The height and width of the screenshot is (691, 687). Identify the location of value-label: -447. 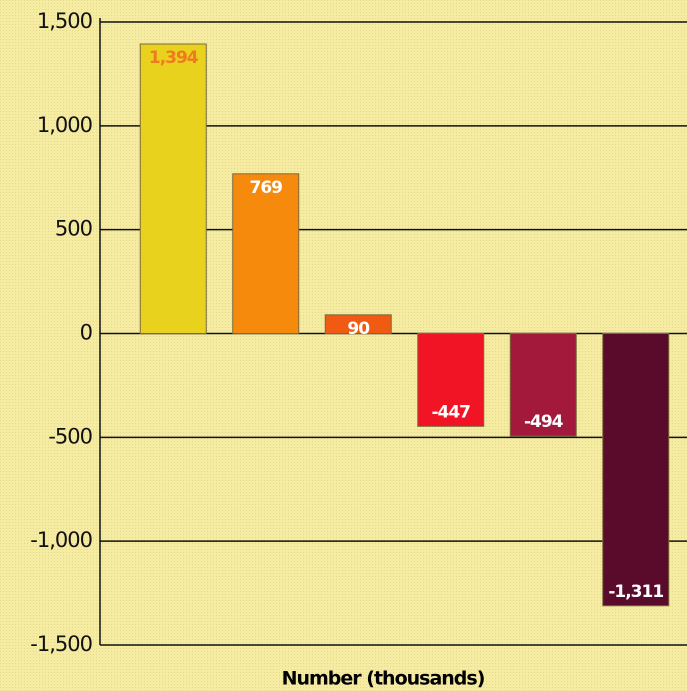
(450, 412).